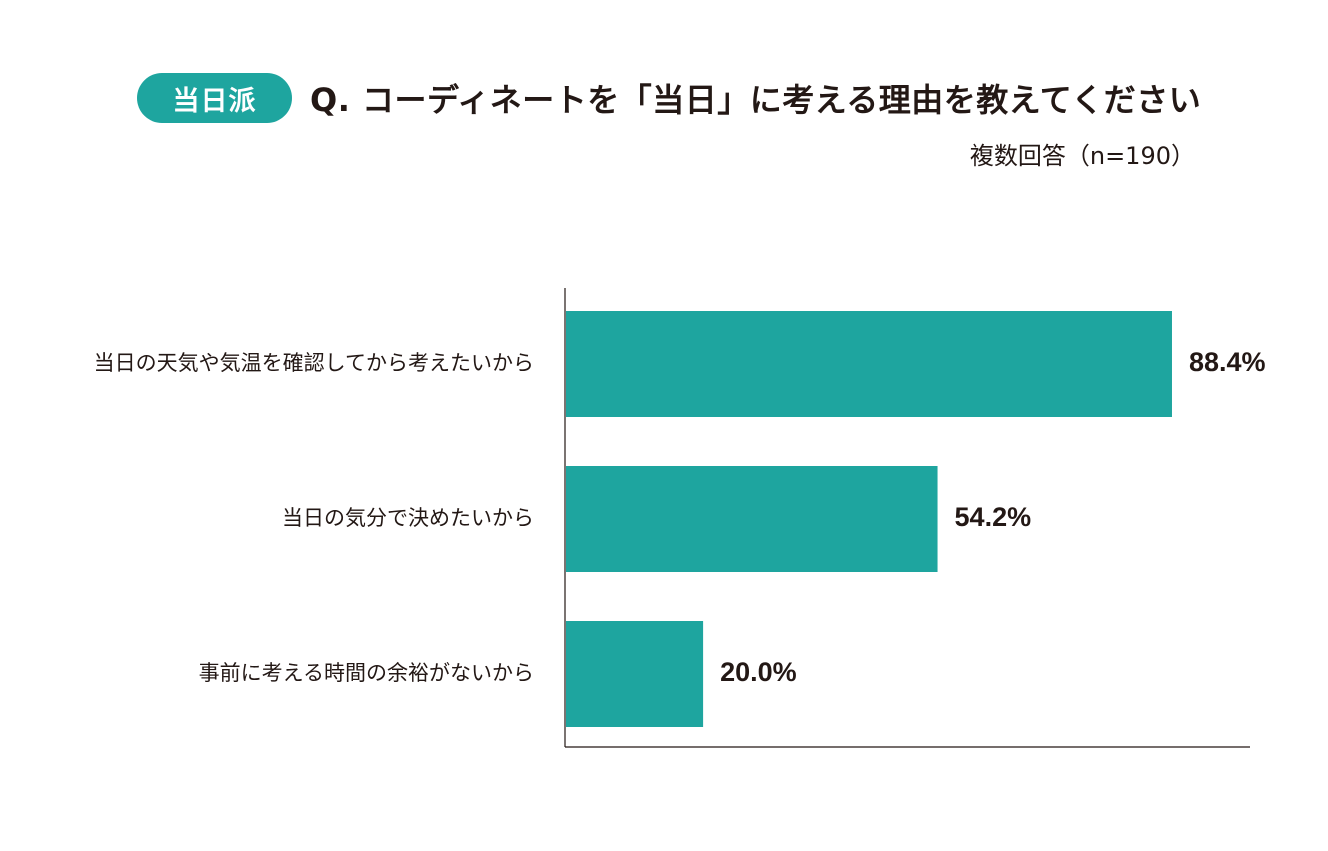  What do you see at coordinates (1227, 362) in the screenshot?
I see `value-label-1: 88.4%` at bounding box center [1227, 362].